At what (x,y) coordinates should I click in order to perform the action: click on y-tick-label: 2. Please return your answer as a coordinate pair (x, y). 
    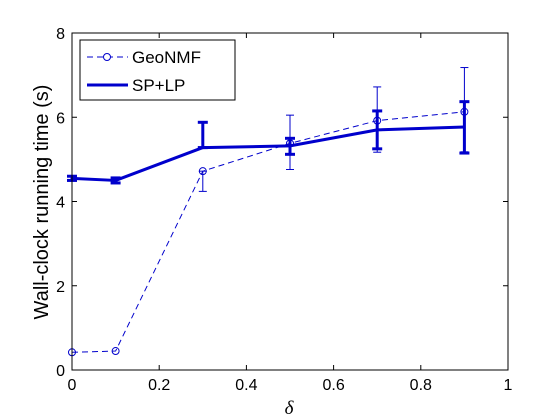
    Looking at the image, I should click on (60, 287).